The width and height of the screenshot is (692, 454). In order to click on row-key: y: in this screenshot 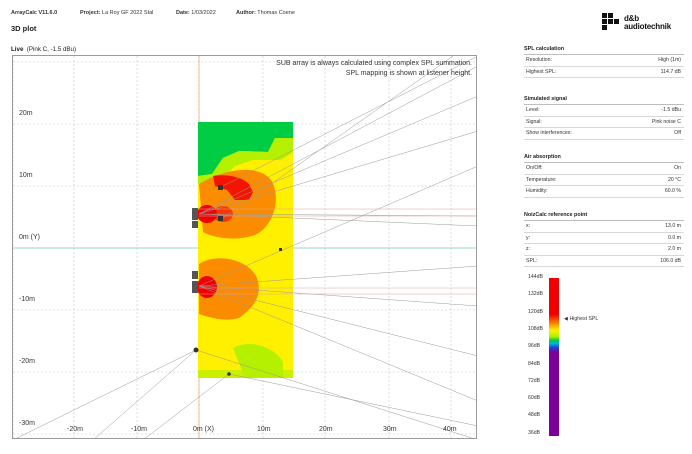, I will do `click(528, 237)`.